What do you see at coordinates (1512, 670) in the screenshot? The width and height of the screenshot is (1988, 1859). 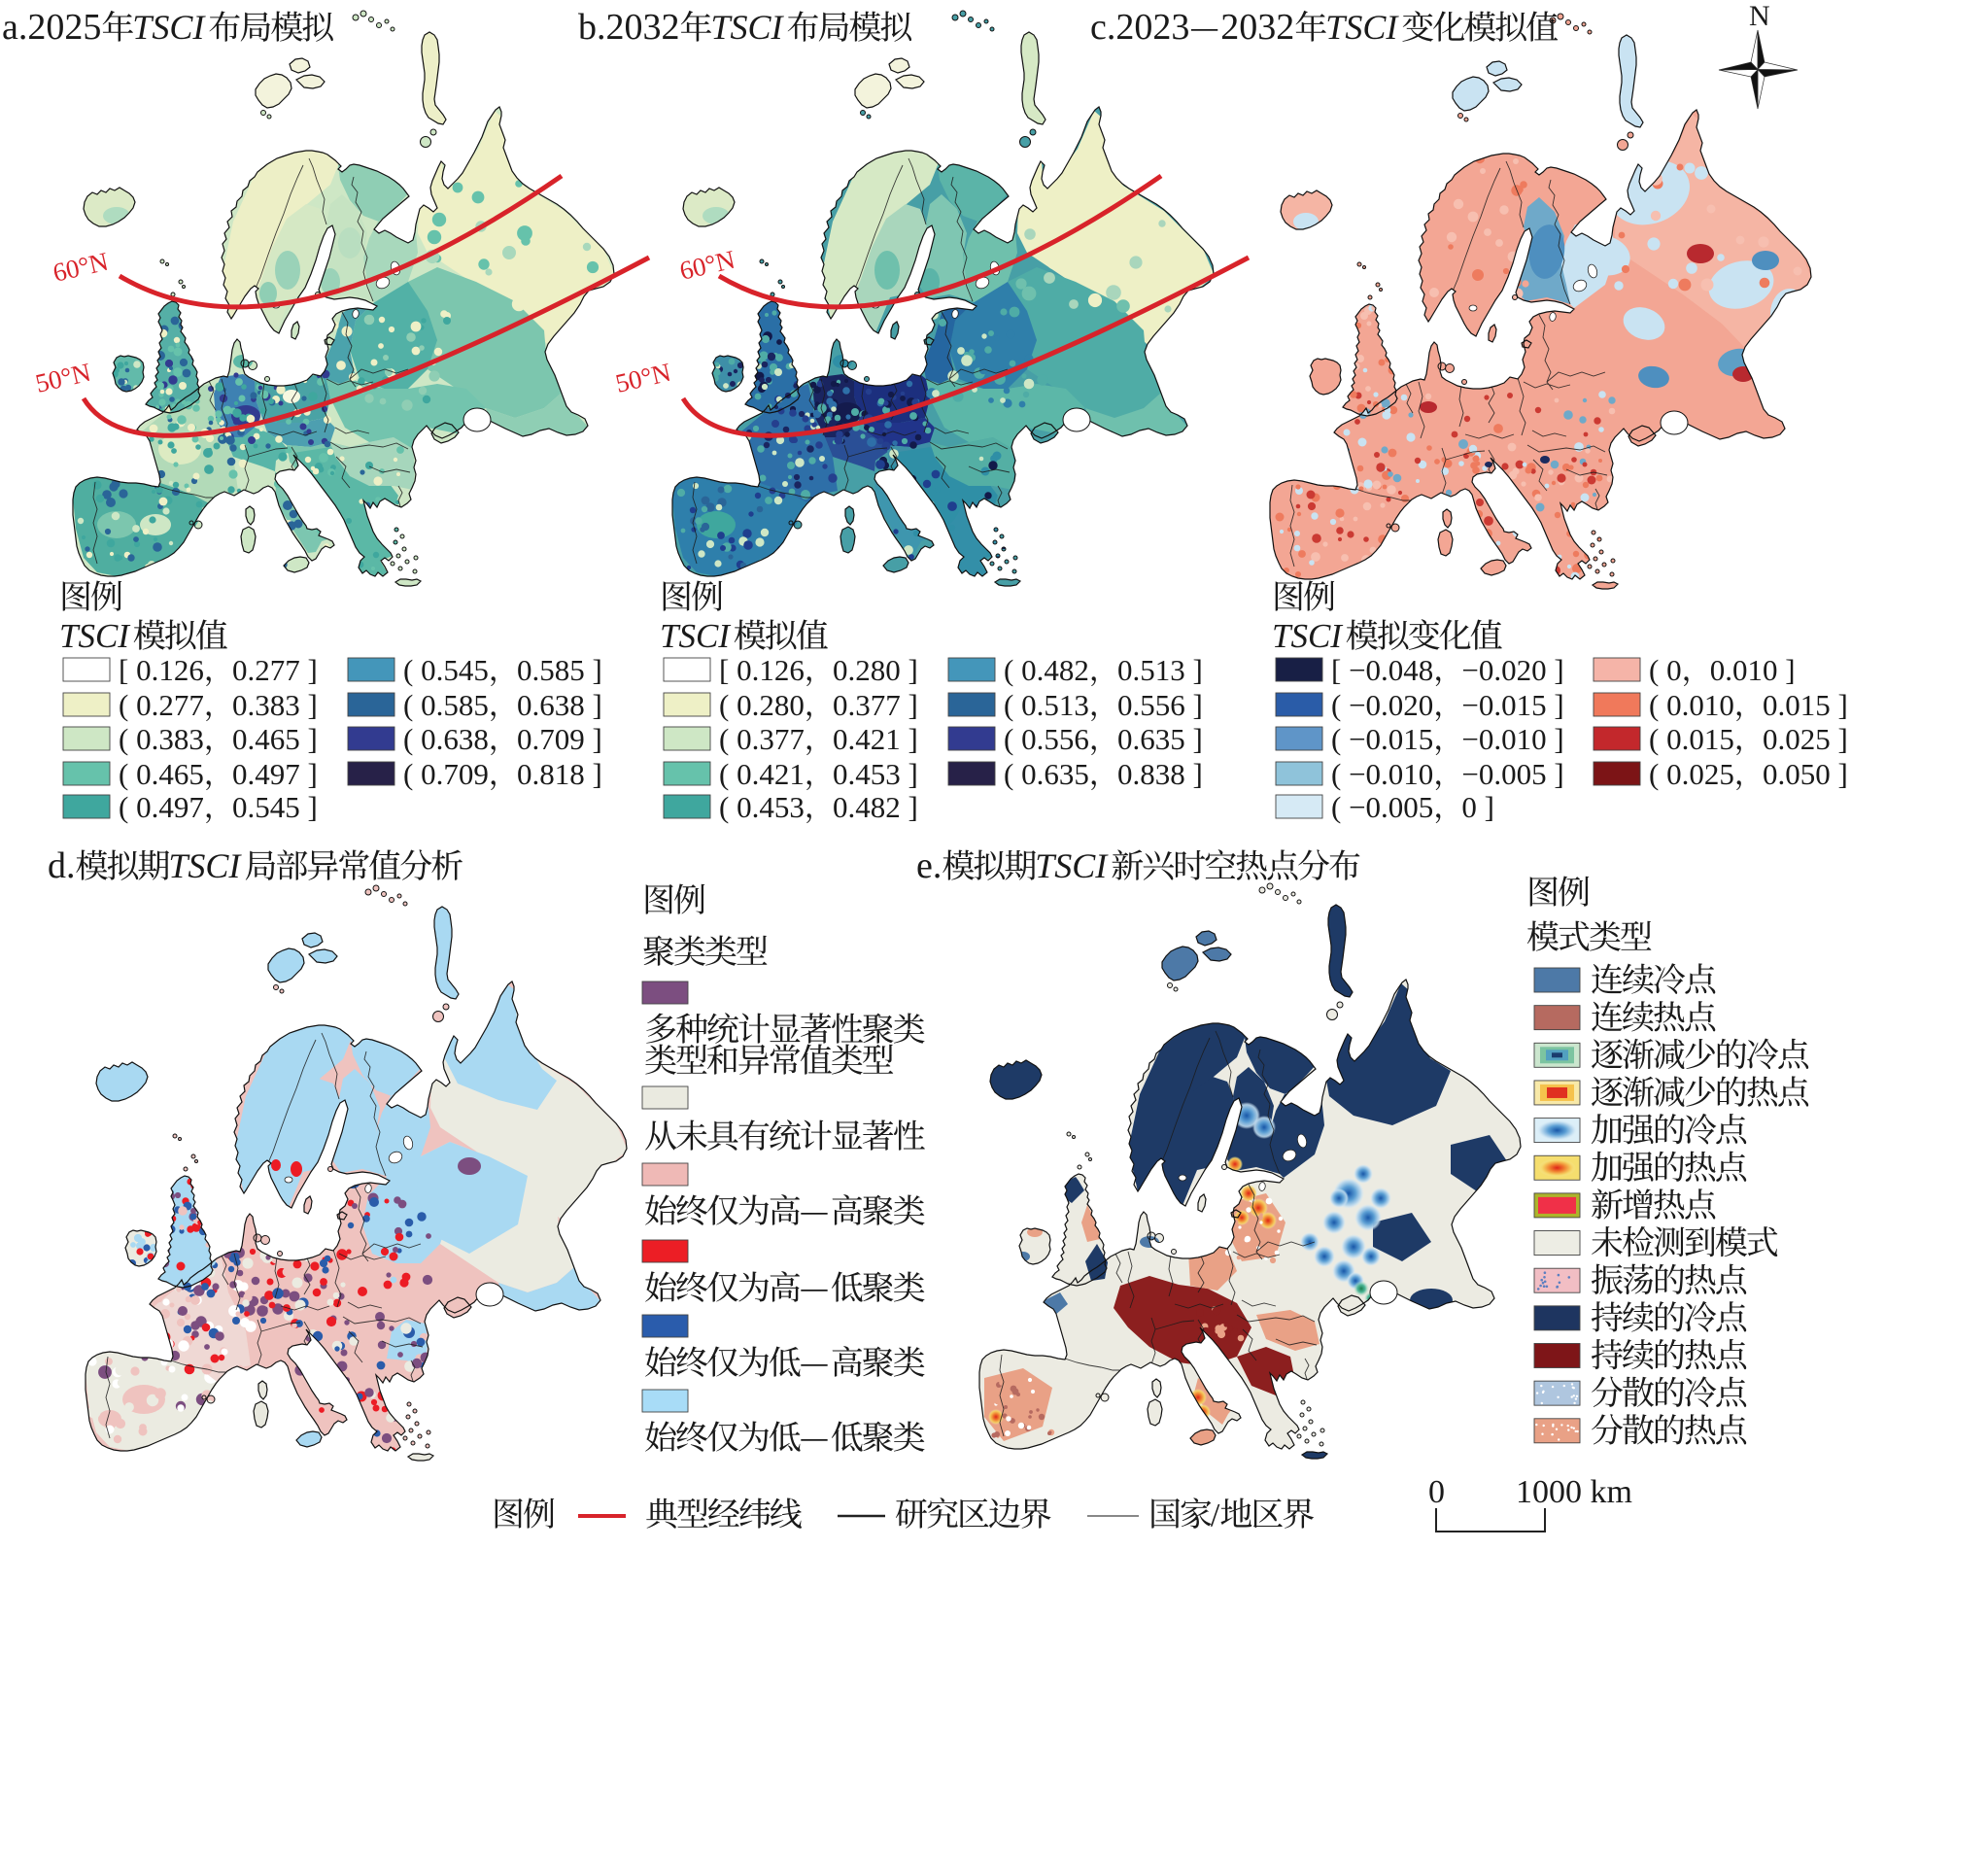 I see `svg-text: −0.020 ]` at bounding box center [1512, 670].